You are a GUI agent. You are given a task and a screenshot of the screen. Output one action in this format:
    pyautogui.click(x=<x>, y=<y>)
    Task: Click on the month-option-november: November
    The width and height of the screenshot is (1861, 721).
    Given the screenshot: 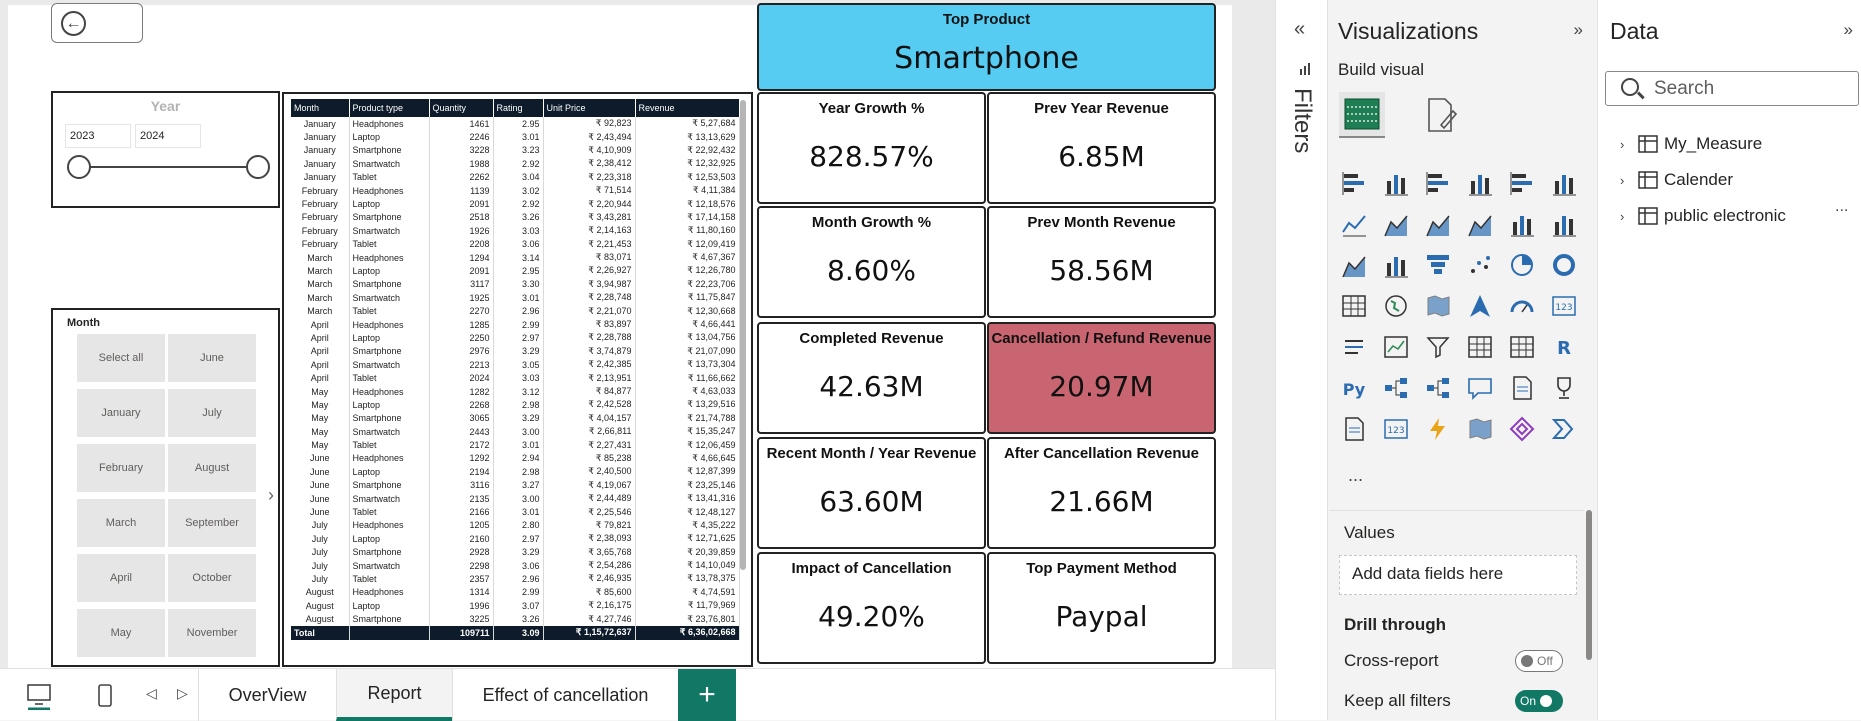 What is the action you would take?
    pyautogui.click(x=212, y=633)
    